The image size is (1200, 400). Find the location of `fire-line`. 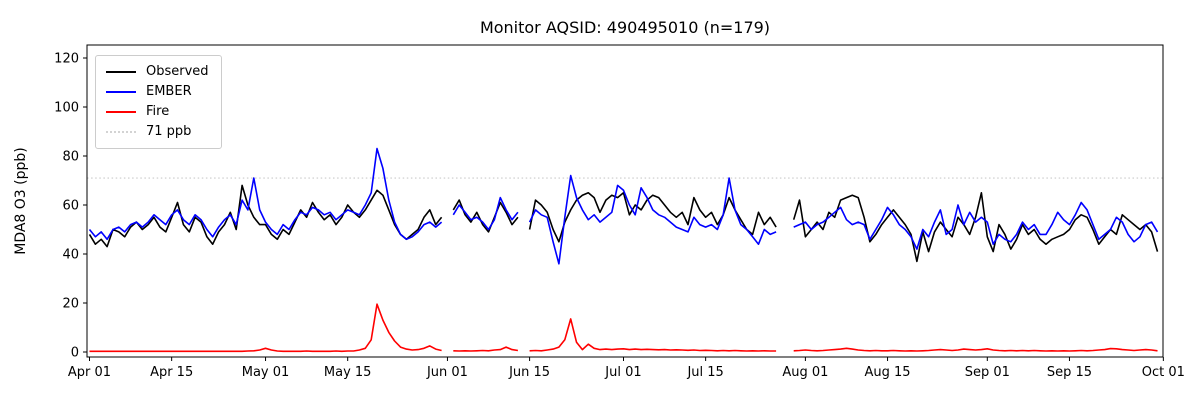

fire-line is located at coordinates (623, 328).